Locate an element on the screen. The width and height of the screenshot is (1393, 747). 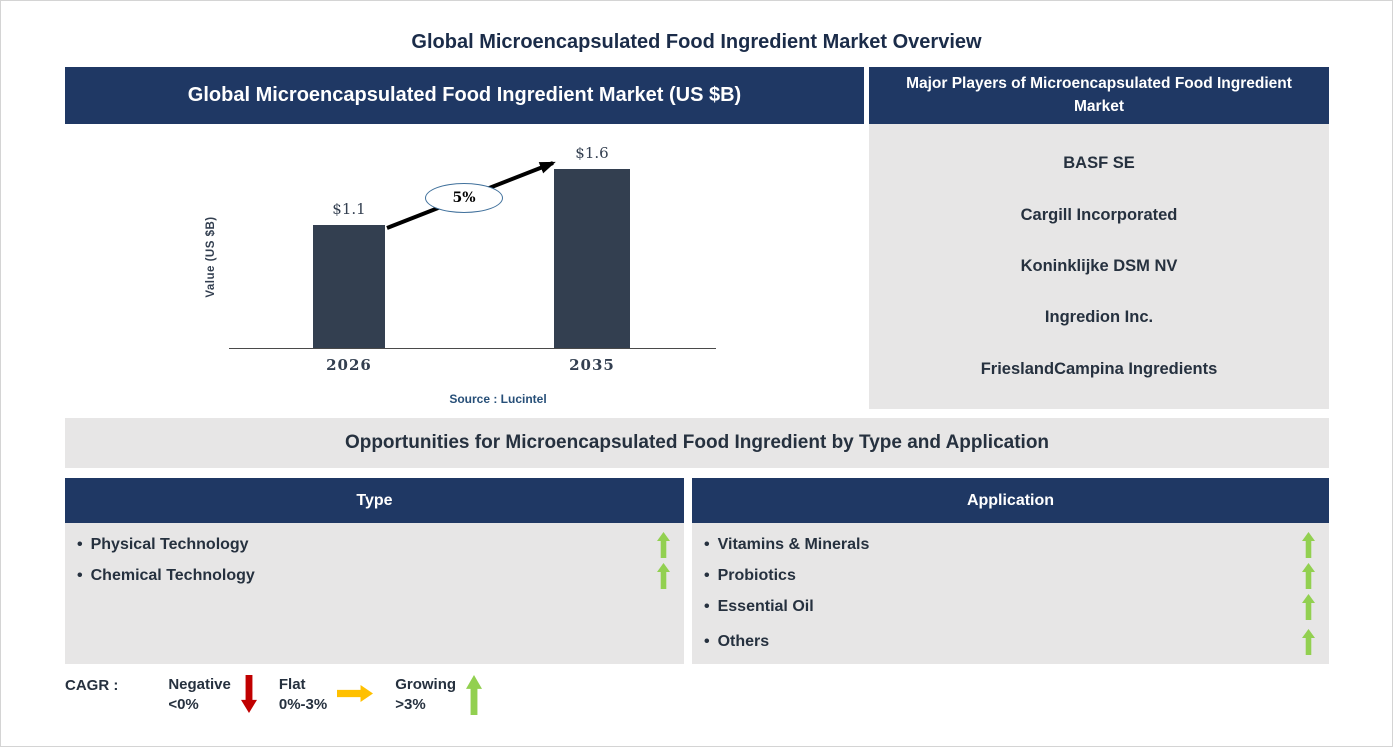
legend-negative-range: <0% is located at coordinates (183, 704).